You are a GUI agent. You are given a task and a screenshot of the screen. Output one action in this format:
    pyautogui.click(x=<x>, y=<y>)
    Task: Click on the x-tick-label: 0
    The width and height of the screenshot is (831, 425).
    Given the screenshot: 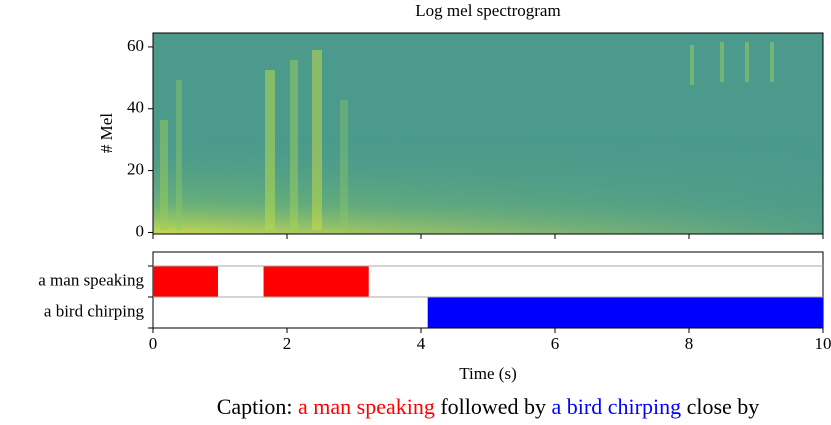 What is the action you would take?
    pyautogui.click(x=153, y=343)
    